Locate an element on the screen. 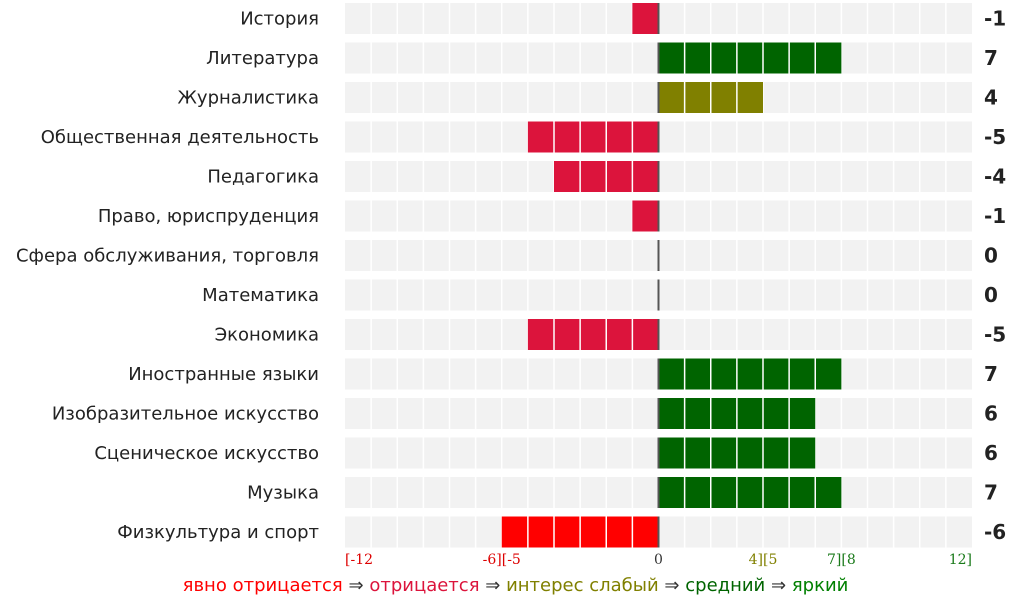  category-label: Сценическое искусство is located at coordinates (206, 453).